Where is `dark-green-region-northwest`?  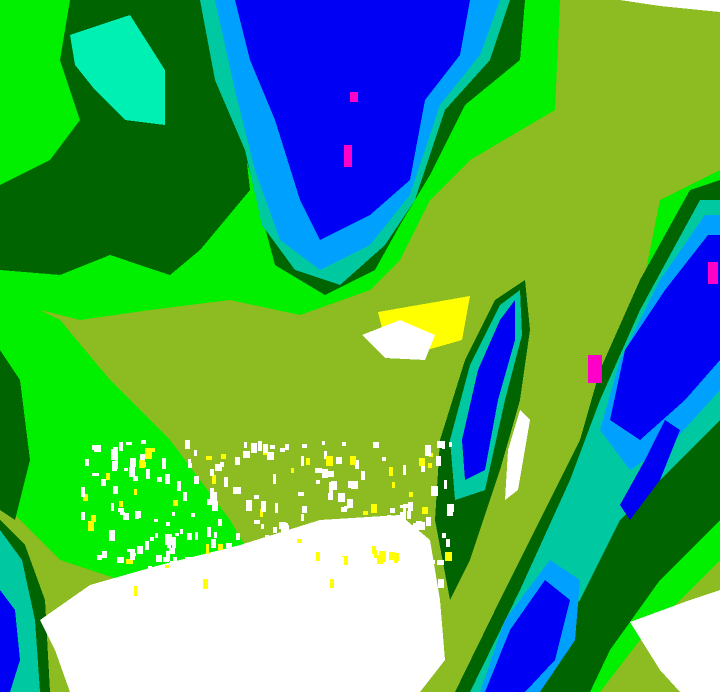 dark-green-region-northwest is located at coordinates (125, 137).